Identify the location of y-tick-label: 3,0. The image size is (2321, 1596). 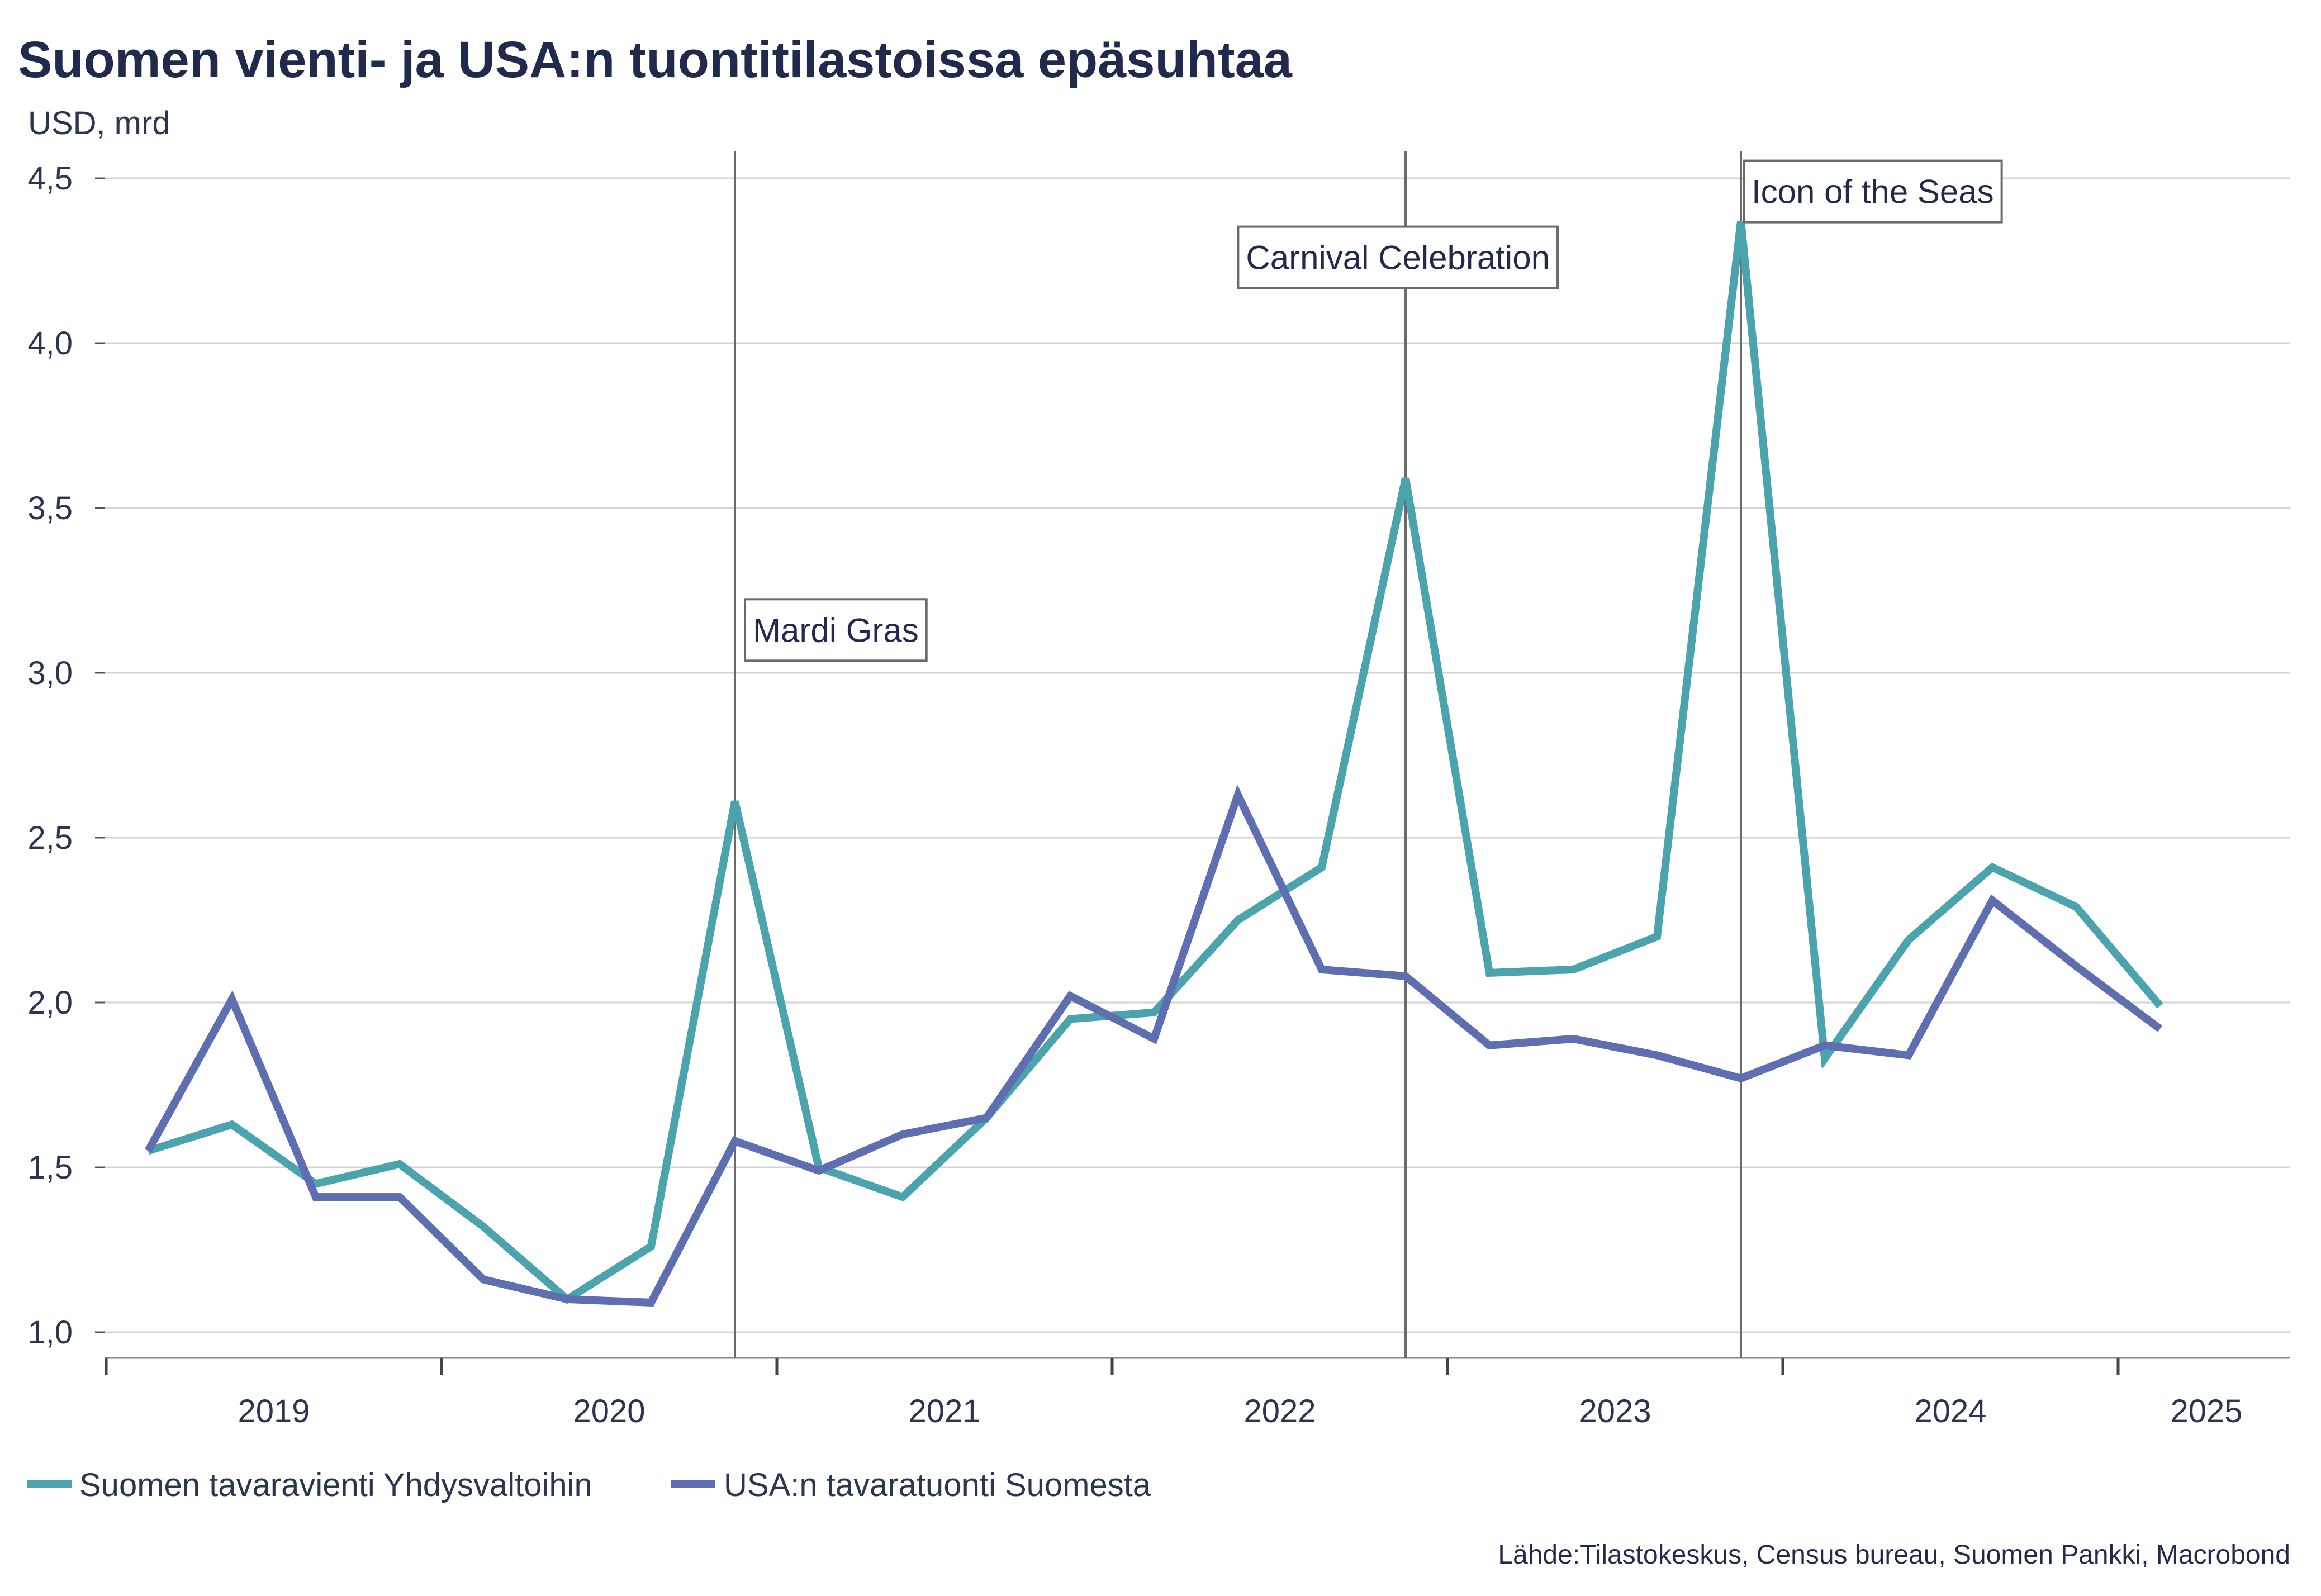
(50, 673).